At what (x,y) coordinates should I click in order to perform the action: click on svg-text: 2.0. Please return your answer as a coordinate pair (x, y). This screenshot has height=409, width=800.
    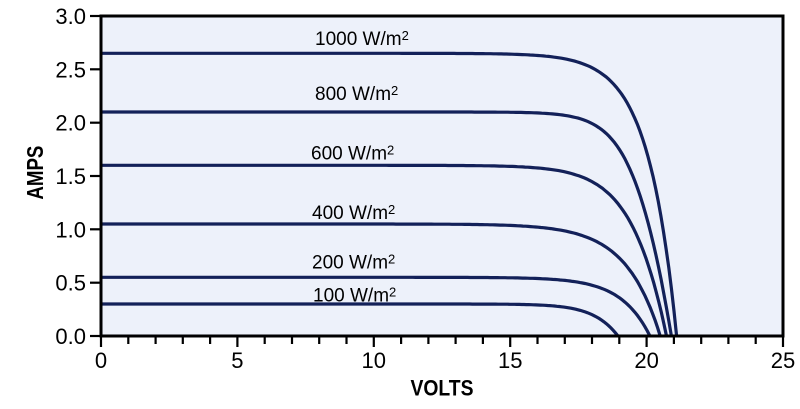
    Looking at the image, I should click on (70, 123).